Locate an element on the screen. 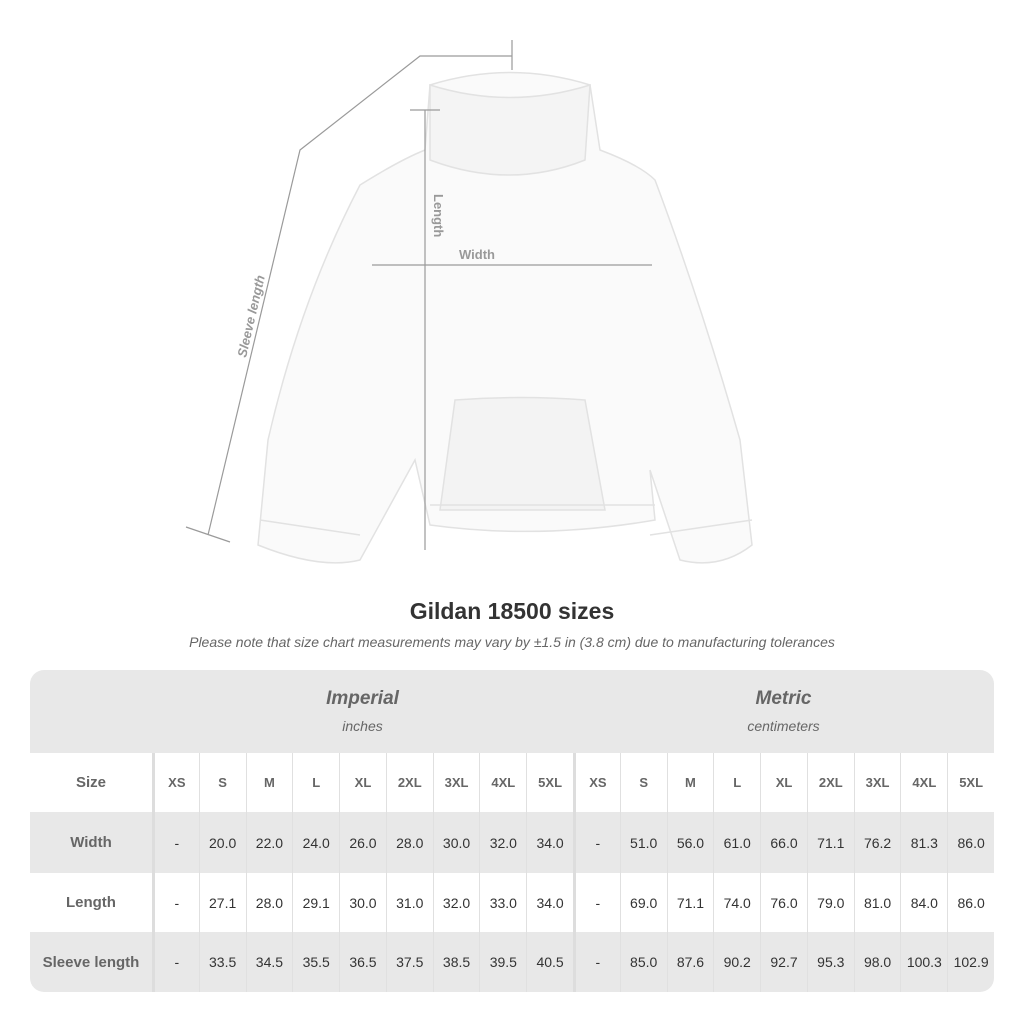 This screenshot has height=1024, width=1024. metric-cell: S is located at coordinates (643, 782).